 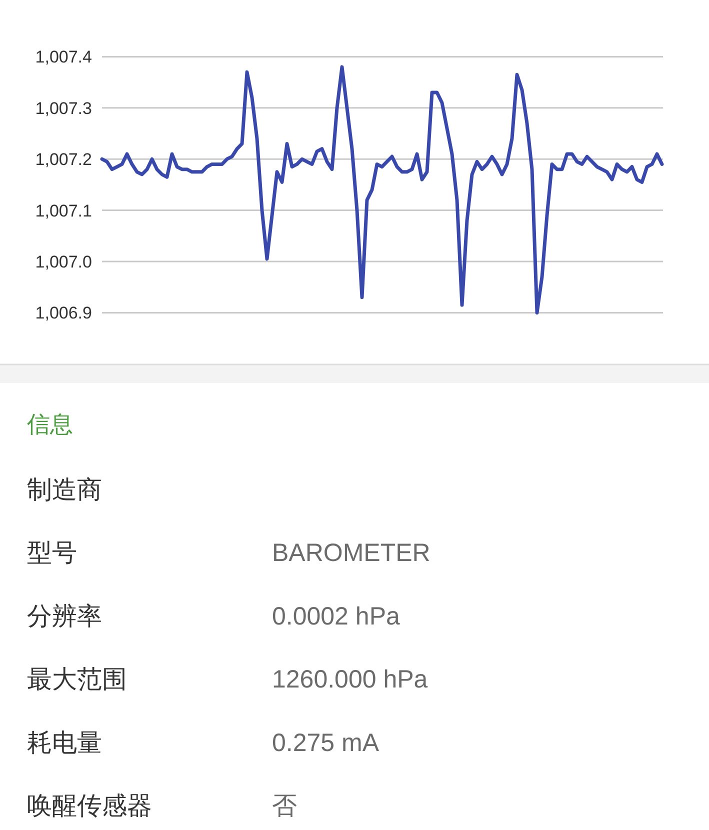 What do you see at coordinates (50, 424) in the screenshot?
I see `text: 信息` at bounding box center [50, 424].